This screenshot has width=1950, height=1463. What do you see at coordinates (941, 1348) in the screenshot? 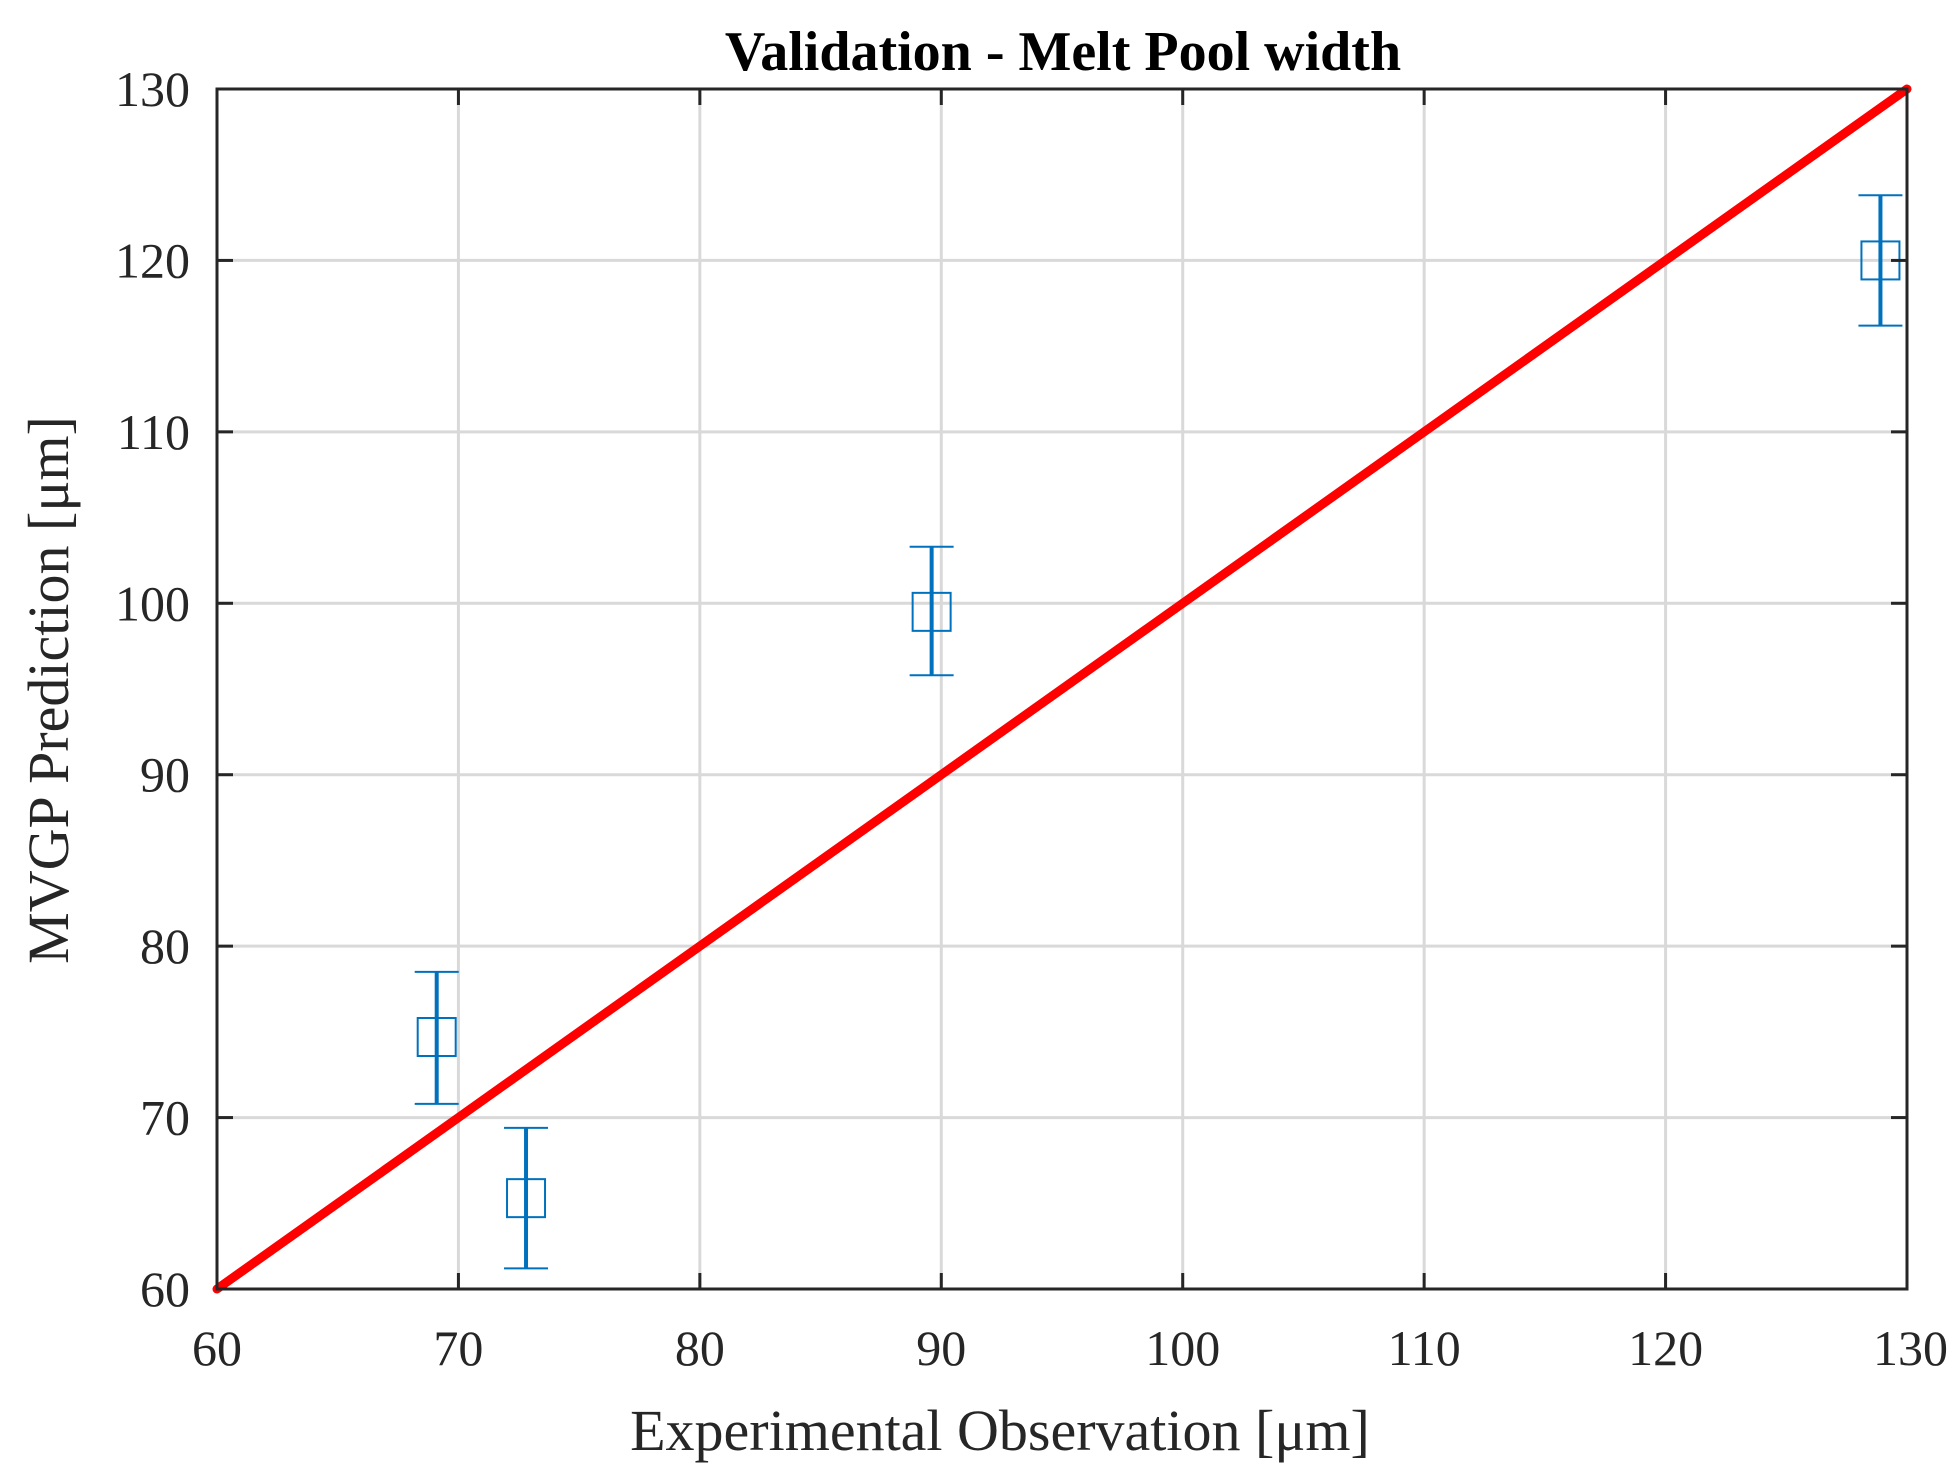
I see `x-tick-label: 90` at bounding box center [941, 1348].